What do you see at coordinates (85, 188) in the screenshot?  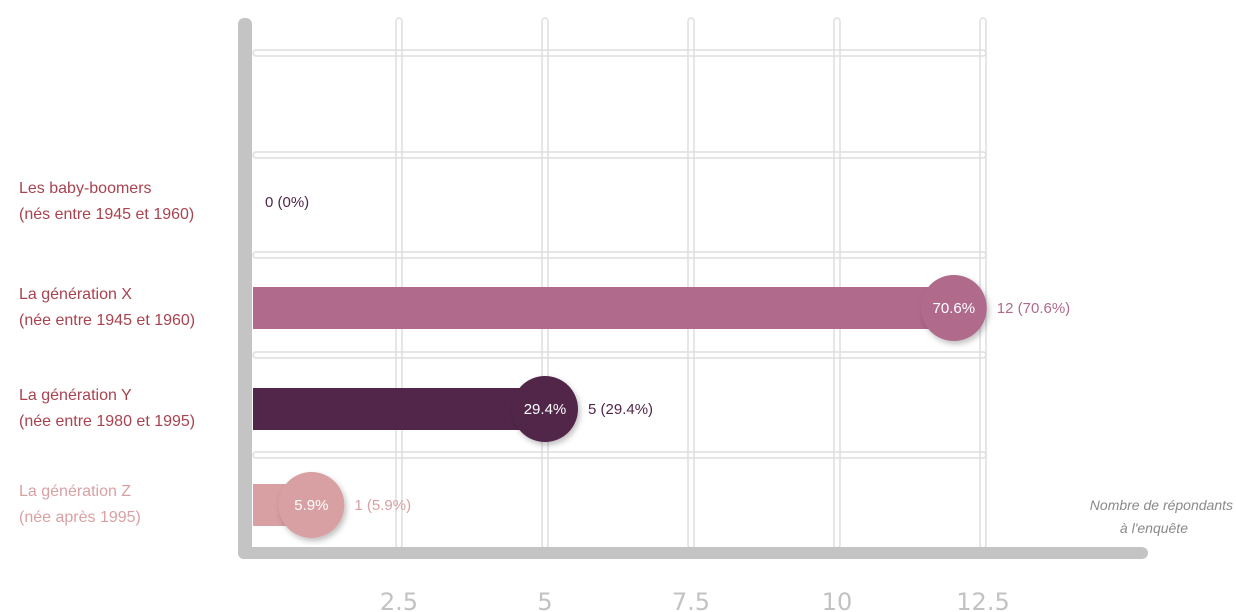 I see `category-label: Les baby-boomers` at bounding box center [85, 188].